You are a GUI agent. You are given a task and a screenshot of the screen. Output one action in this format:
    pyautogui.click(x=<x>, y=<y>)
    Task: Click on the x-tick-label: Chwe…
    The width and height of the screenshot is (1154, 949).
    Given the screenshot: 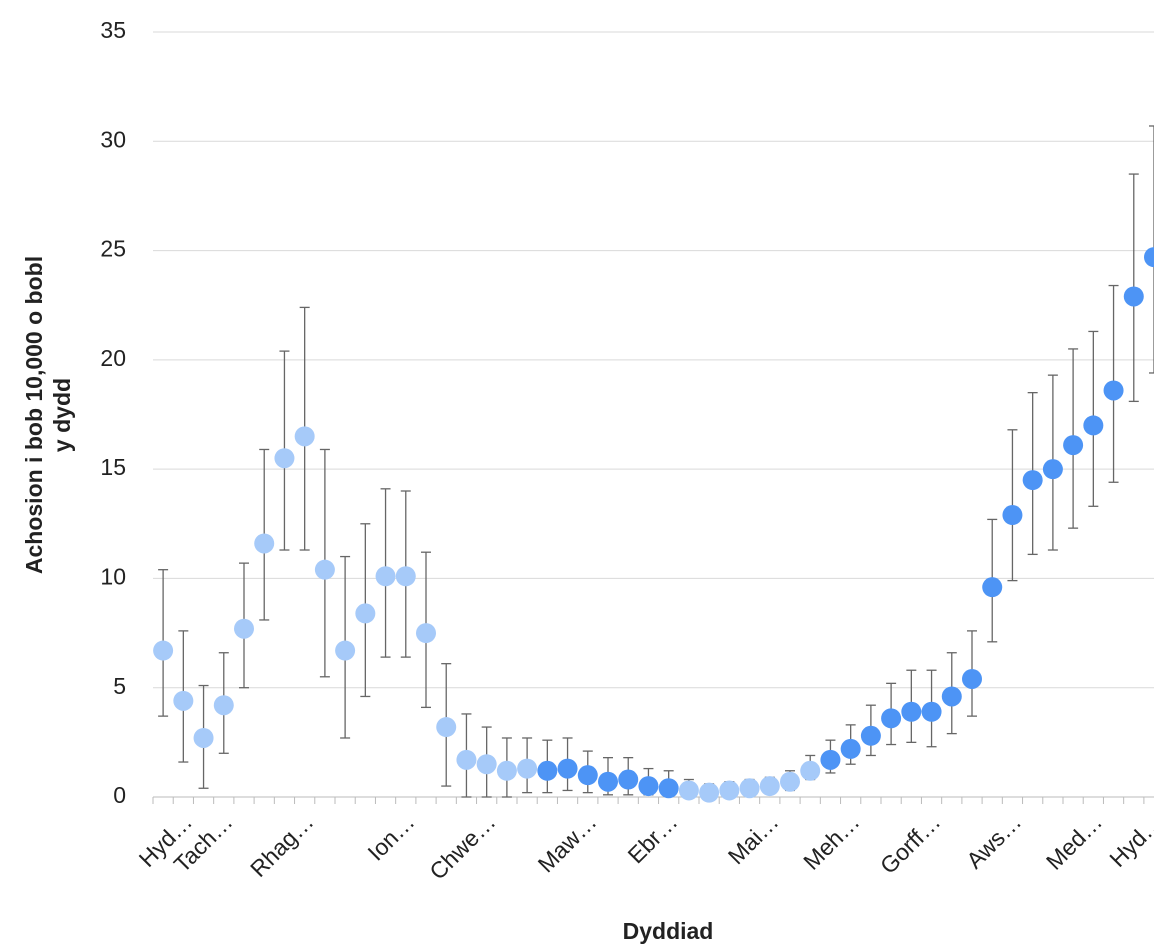 What is the action you would take?
    pyautogui.click(x=462, y=846)
    